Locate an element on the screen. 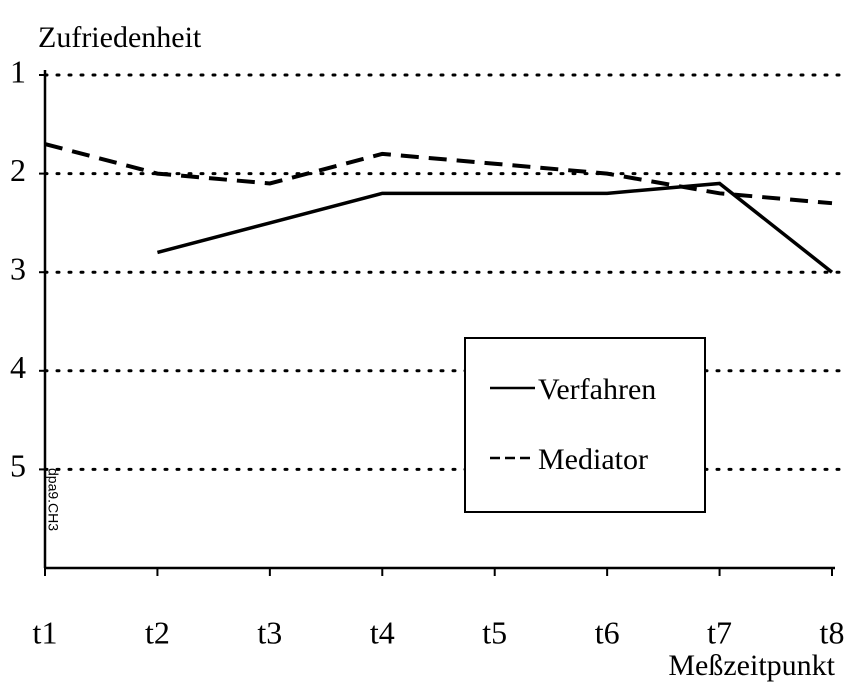 The width and height of the screenshot is (853, 688). y-tick-label: 3 is located at coordinates (18, 269).